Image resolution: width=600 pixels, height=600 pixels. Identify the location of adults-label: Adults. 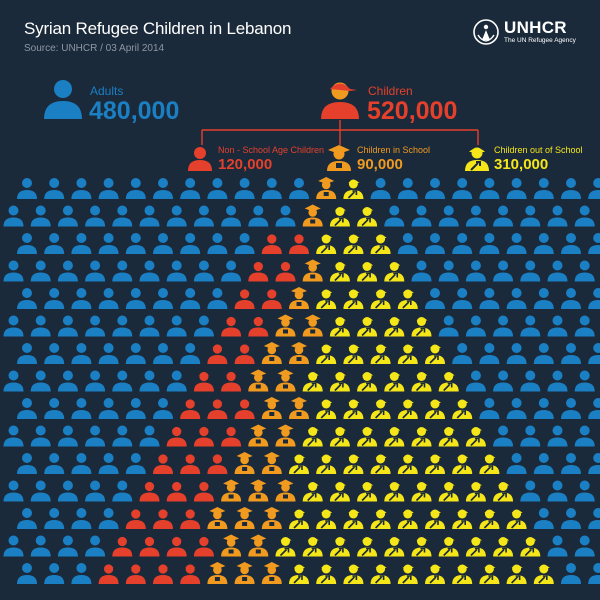
(107, 91).